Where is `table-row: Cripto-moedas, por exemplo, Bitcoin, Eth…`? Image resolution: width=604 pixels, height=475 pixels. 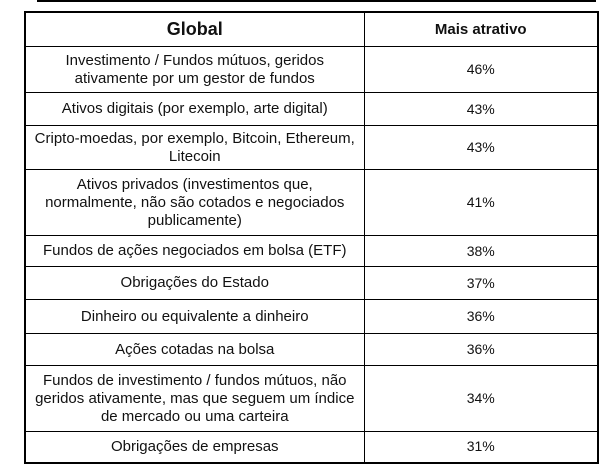
table-row: Cripto-moedas, por exemplo, Bitcoin, Eth… is located at coordinates (311, 147).